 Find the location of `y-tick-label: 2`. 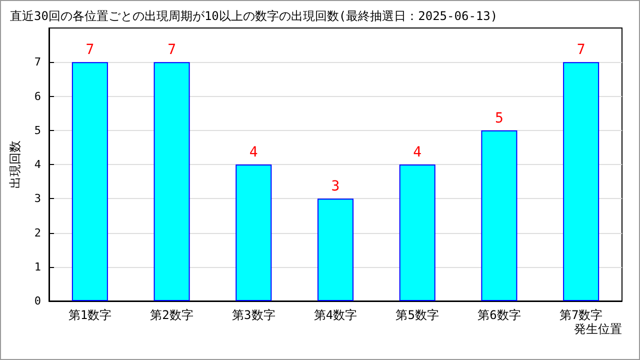

y-tick-label: 2 is located at coordinates (37, 233).